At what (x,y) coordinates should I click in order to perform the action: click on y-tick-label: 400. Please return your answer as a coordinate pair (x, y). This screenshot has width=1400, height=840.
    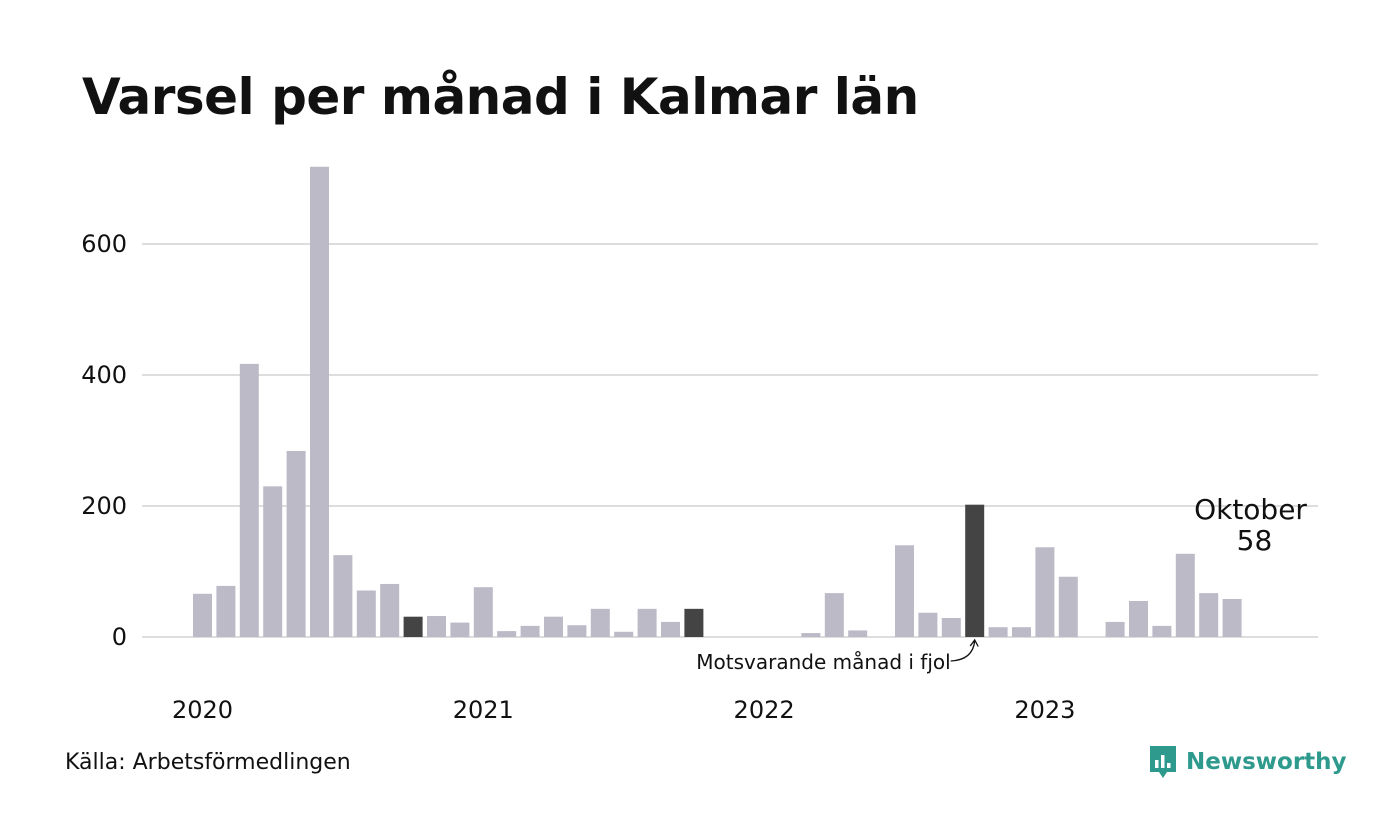
    Looking at the image, I should click on (104, 375).